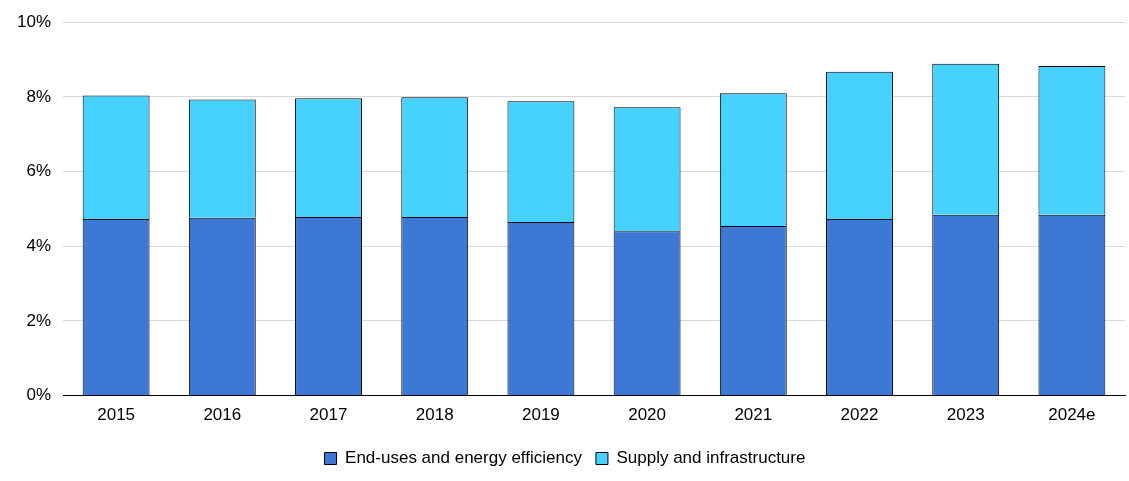 The image size is (1129, 481). What do you see at coordinates (39, 171) in the screenshot?
I see `y-tick-label: 6%` at bounding box center [39, 171].